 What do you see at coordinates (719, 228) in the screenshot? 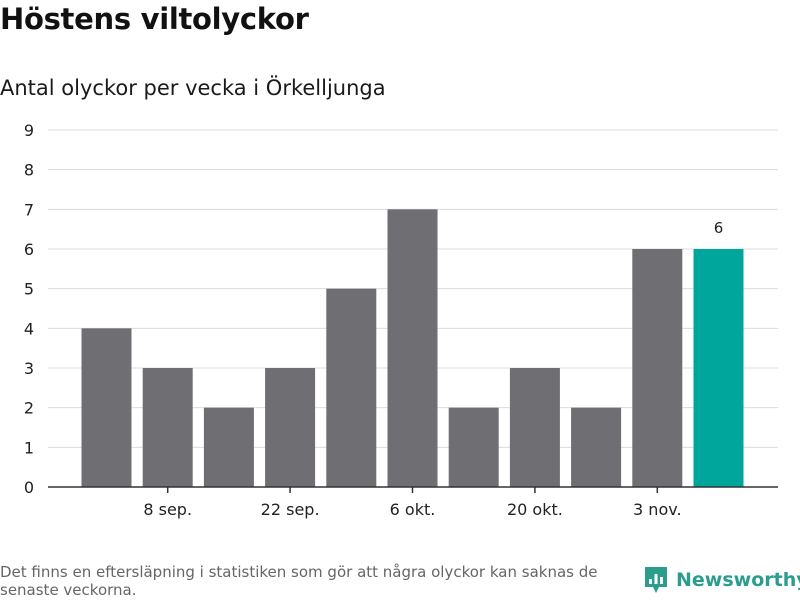
I see `data-label: 6` at bounding box center [719, 228].